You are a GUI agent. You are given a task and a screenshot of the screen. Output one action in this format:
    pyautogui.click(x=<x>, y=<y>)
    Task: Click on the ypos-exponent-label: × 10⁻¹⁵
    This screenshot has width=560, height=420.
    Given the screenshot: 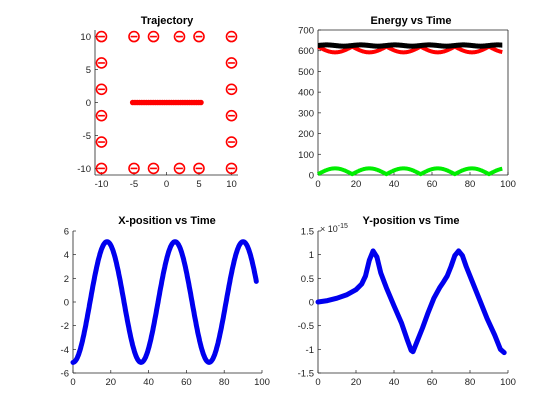 What is the action you would take?
    pyautogui.click(x=334, y=228)
    